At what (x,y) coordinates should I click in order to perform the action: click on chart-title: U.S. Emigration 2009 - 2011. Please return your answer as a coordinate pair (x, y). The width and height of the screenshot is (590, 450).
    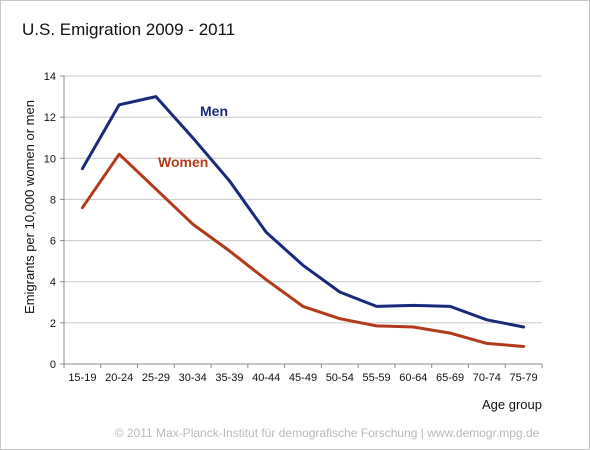
    Looking at the image, I should click on (128, 29).